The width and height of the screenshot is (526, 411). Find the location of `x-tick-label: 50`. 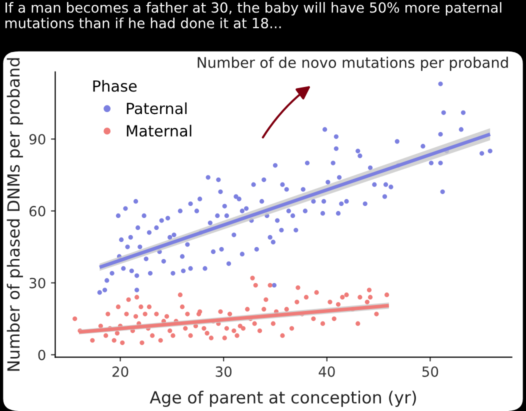

x-tick-label: 50 is located at coordinates (430, 371).